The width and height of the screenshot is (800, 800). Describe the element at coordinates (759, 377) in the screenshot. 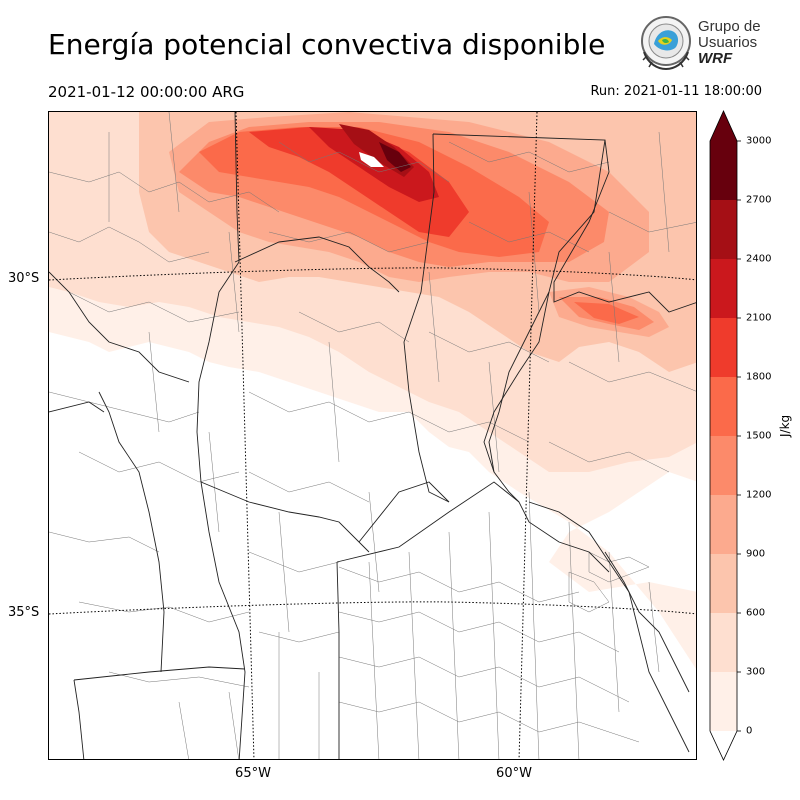

I see `colorbar-tick-label: 1800` at that location.